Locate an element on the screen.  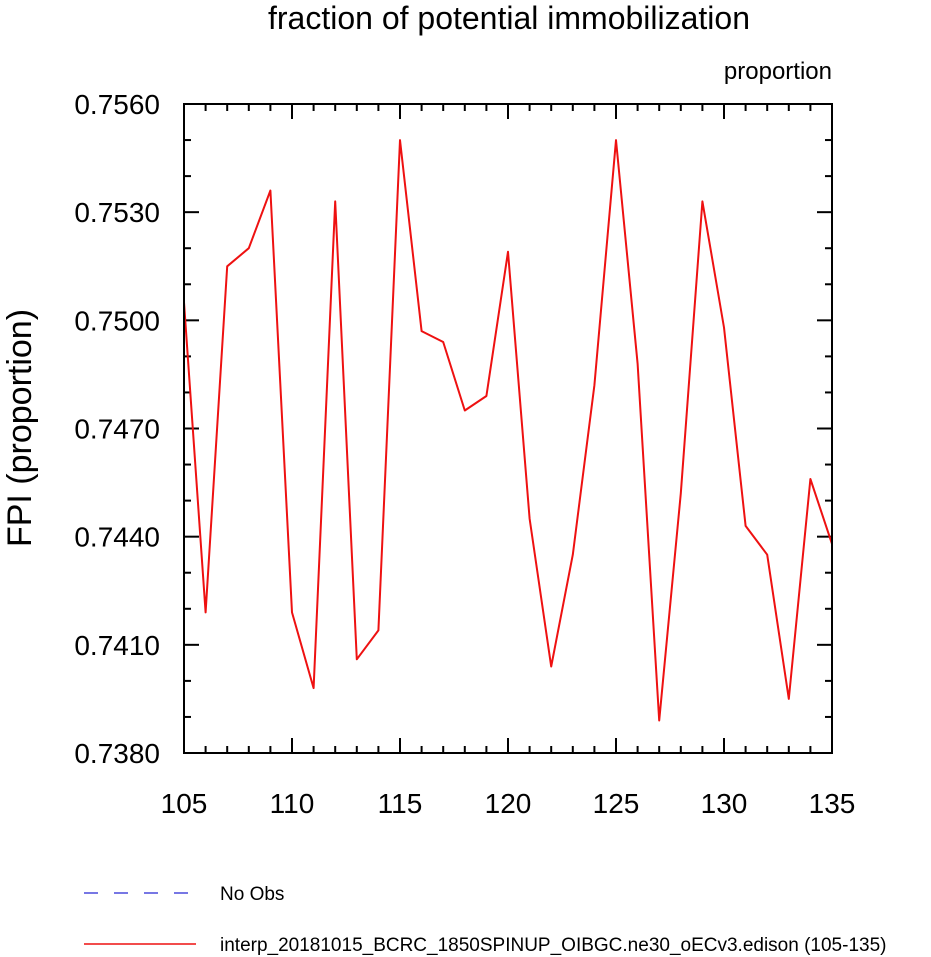
y-tick-label: 0.7380 is located at coordinates (117, 753).